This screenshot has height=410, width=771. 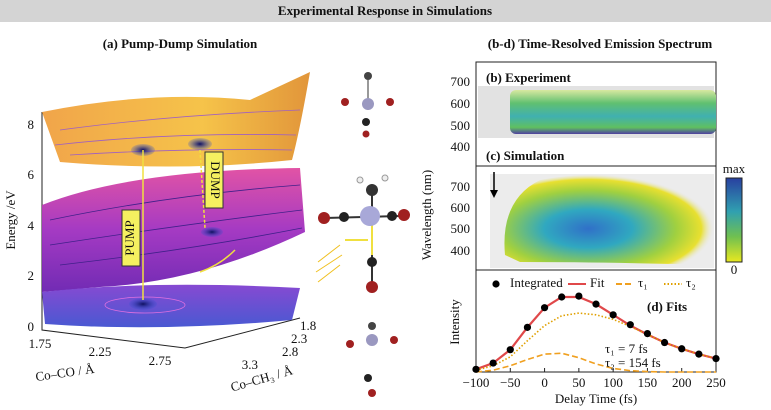 I want to click on legend-label: Fit, so click(x=597, y=282).